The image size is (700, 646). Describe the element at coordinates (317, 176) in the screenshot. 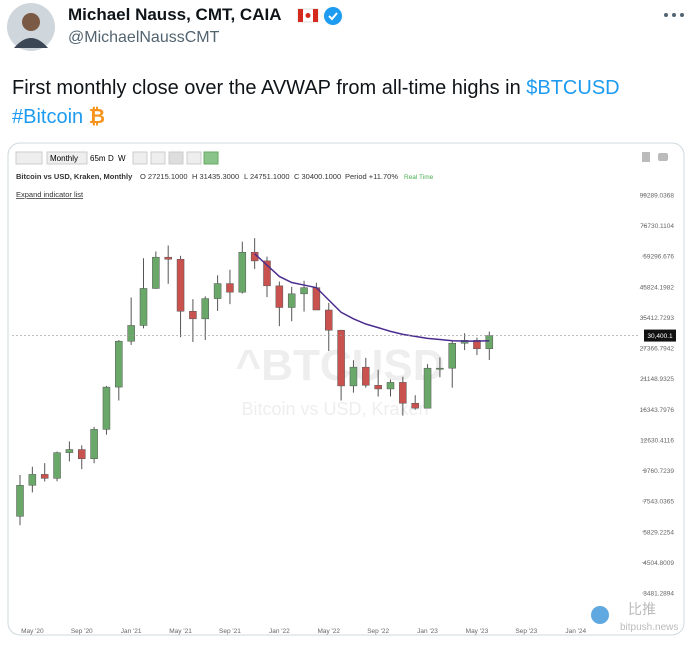

I see `ohlc: C 30400.1000` at that location.